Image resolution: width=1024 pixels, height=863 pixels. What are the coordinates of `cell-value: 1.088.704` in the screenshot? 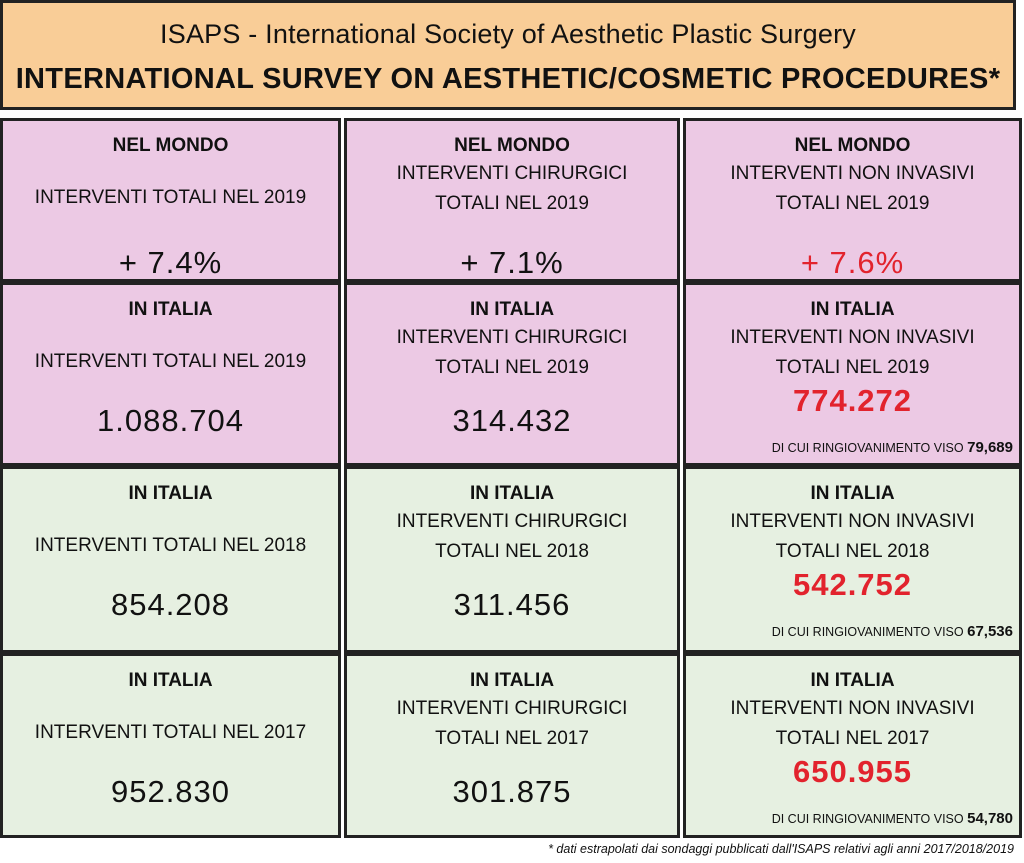 It's located at (170, 420).